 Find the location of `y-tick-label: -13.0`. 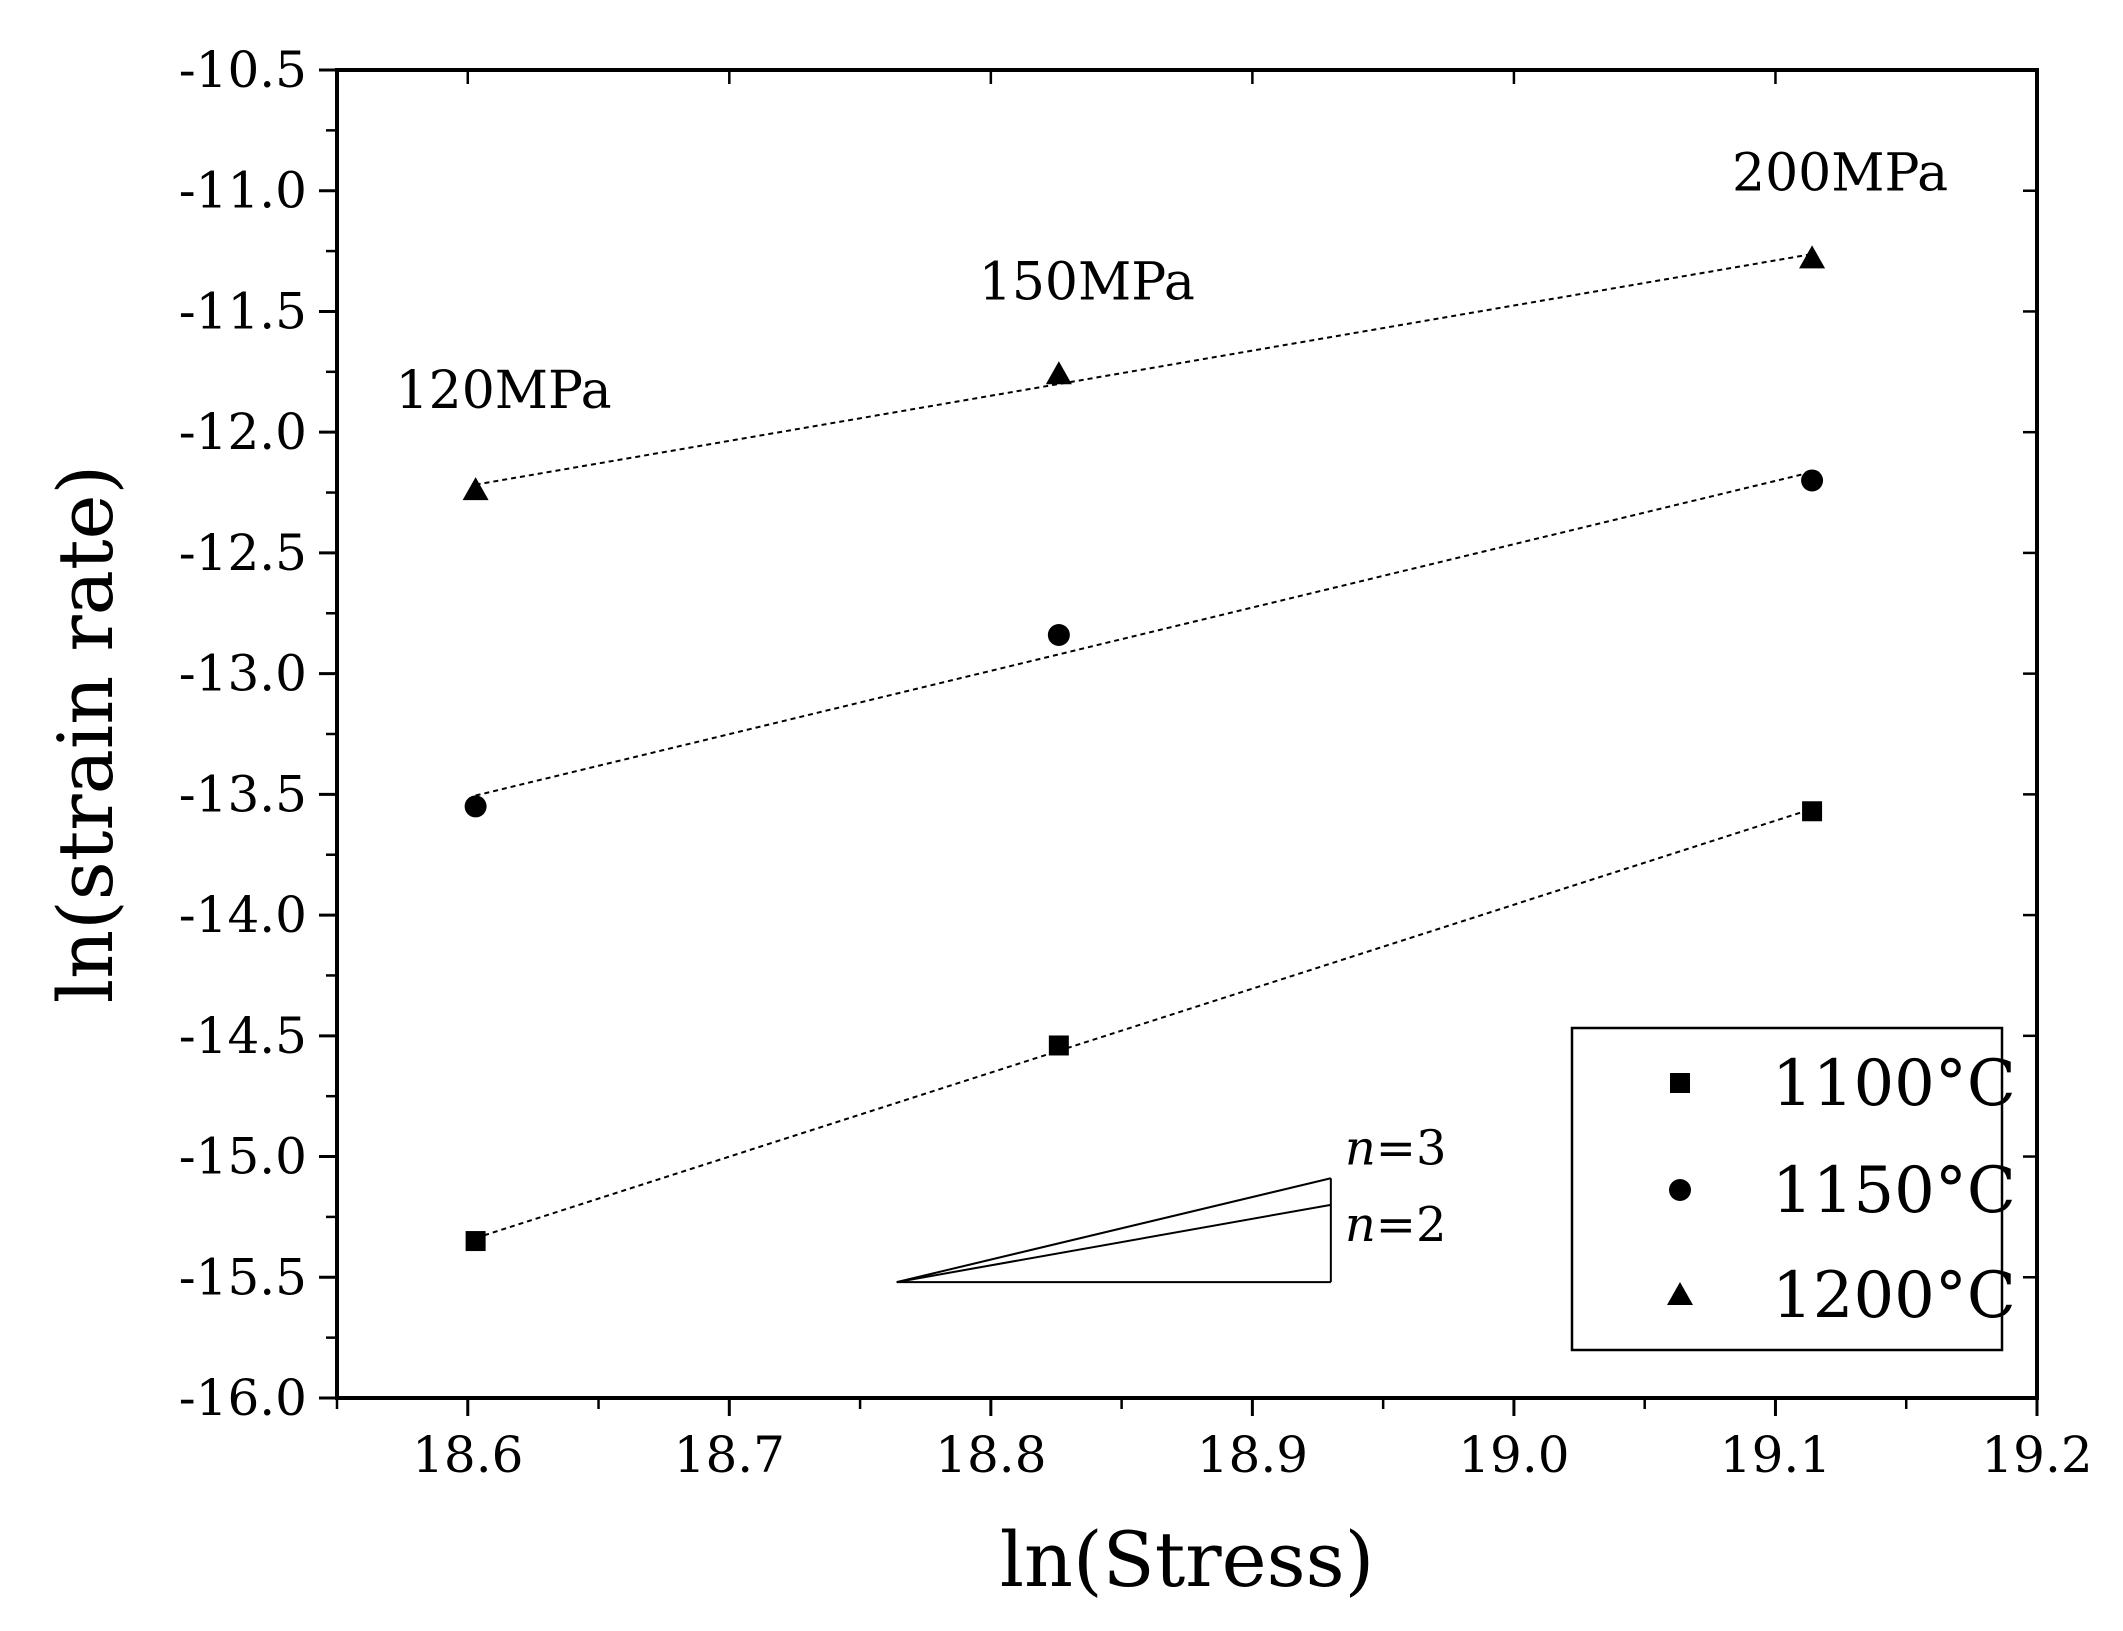

y-tick-label: -13.0 is located at coordinates (243, 674).